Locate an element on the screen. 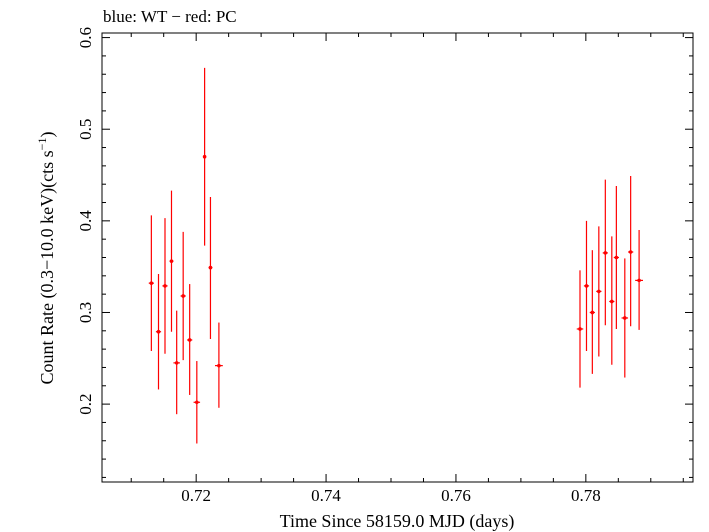  y-tick-label: 0.4 is located at coordinates (85, 221).